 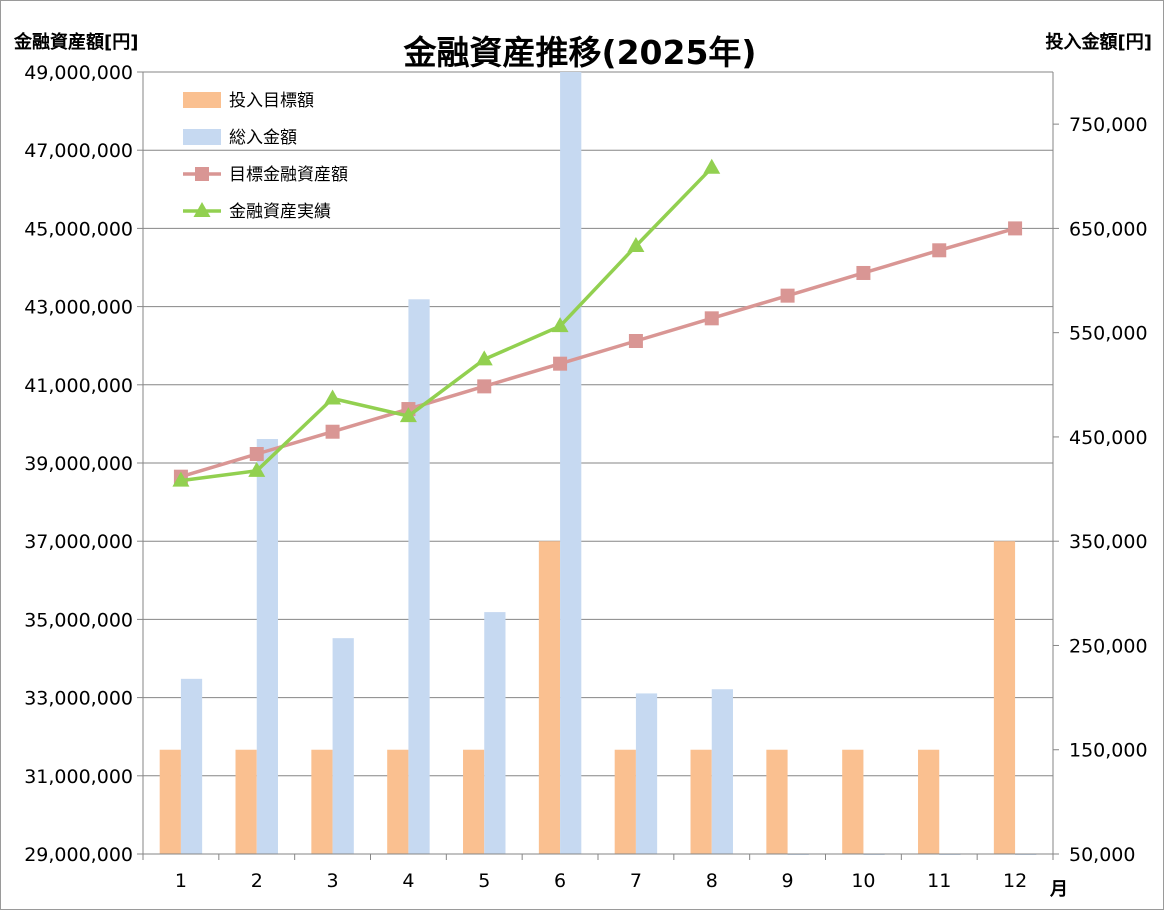 I want to click on legend-label-target-investment: 投入目標額, so click(x=271, y=101).